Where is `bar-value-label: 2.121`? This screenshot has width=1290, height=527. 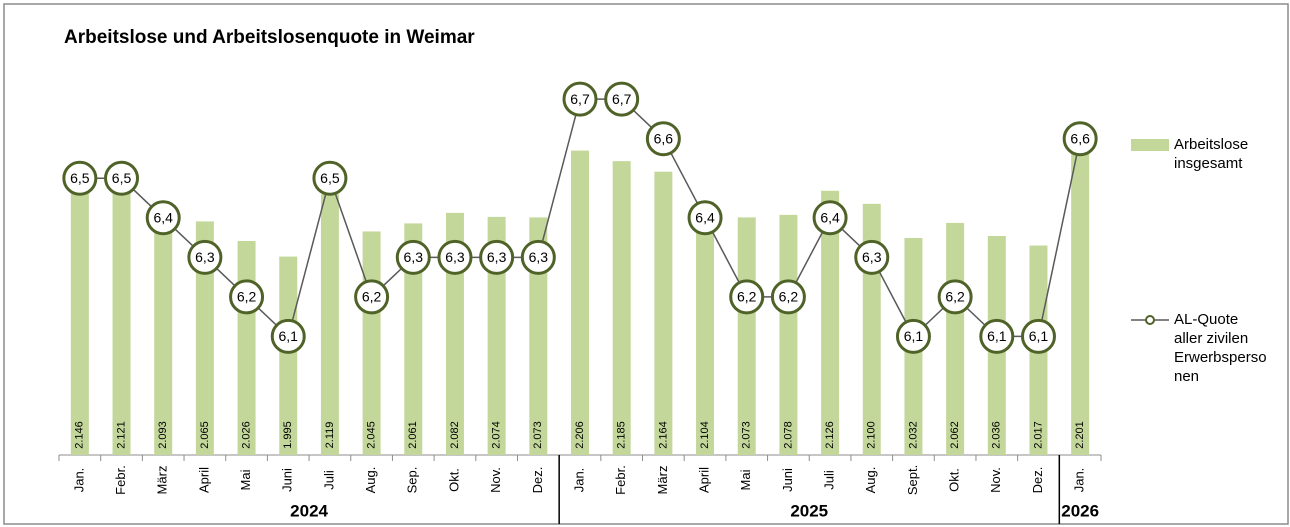 bar-value-label: 2.121 is located at coordinates (121, 435).